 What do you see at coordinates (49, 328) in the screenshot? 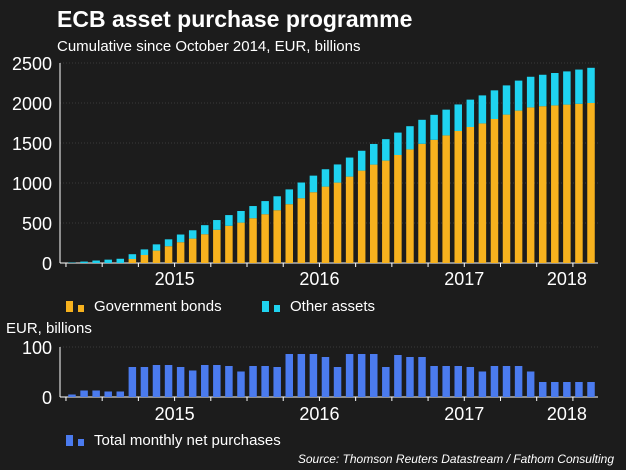
I see `lower-chart-unit-label: EUR, billions` at bounding box center [49, 328].